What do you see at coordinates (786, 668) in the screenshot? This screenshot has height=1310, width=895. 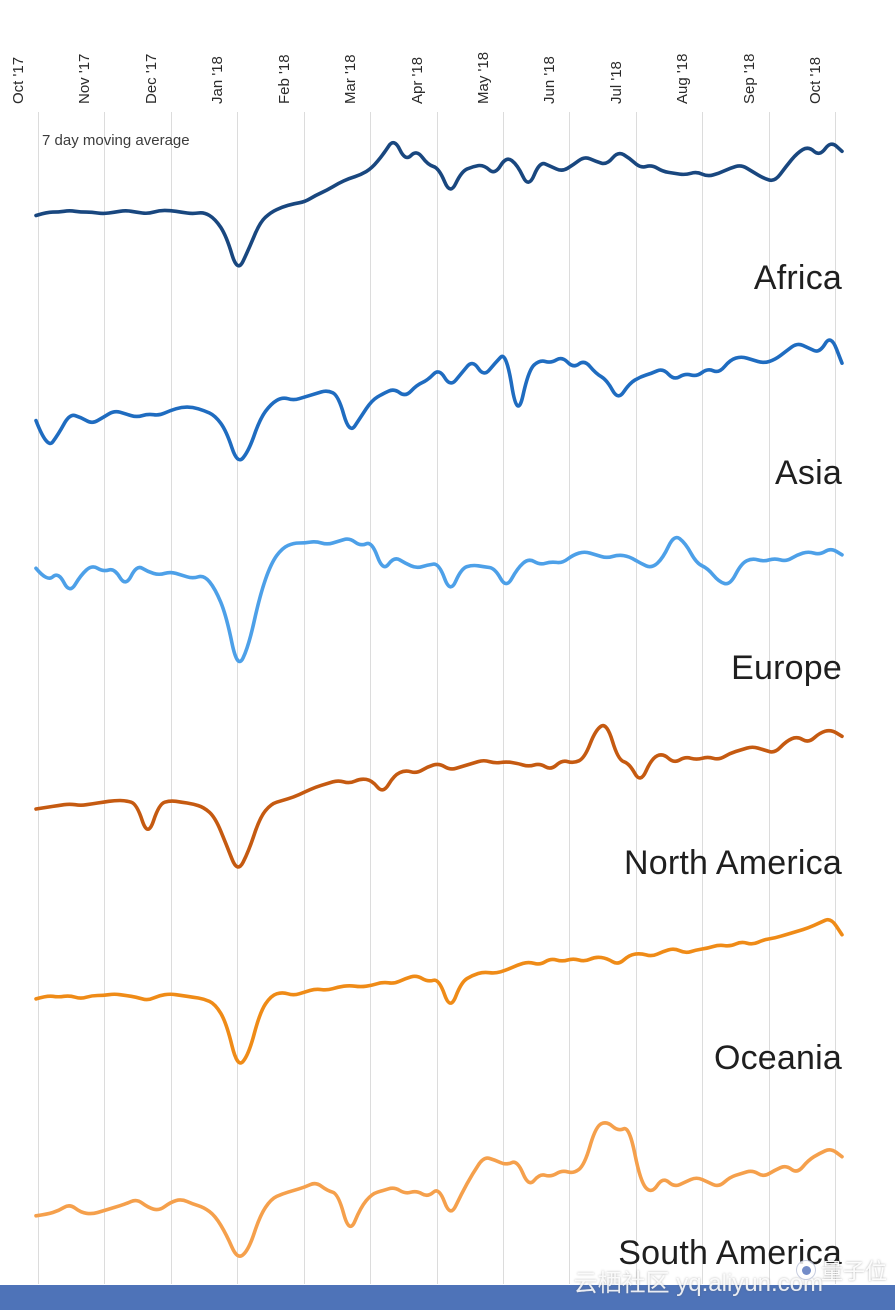 I see `continent-label: Europe` at bounding box center [786, 668].